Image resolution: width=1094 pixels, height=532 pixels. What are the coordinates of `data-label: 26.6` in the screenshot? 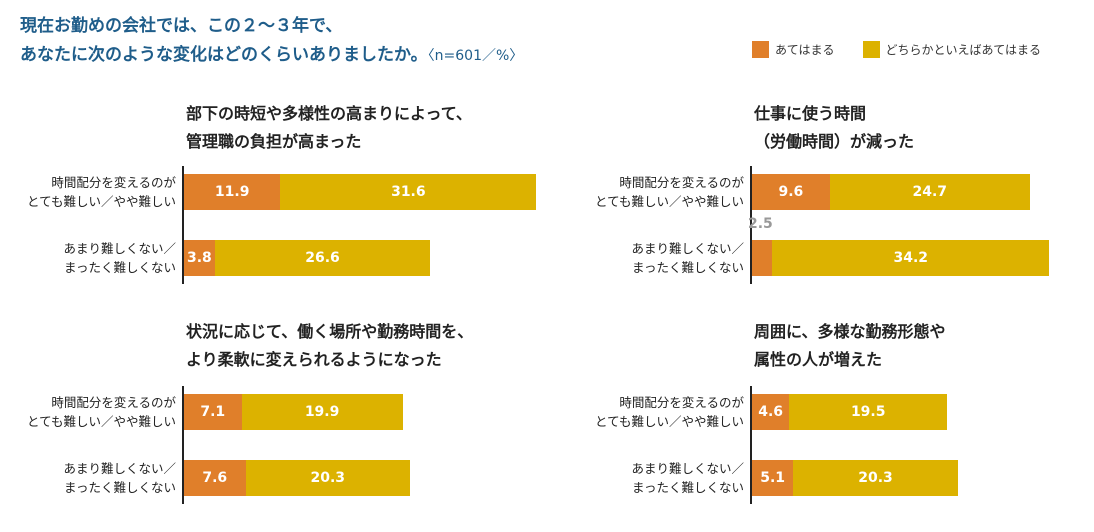 It's located at (322, 258).